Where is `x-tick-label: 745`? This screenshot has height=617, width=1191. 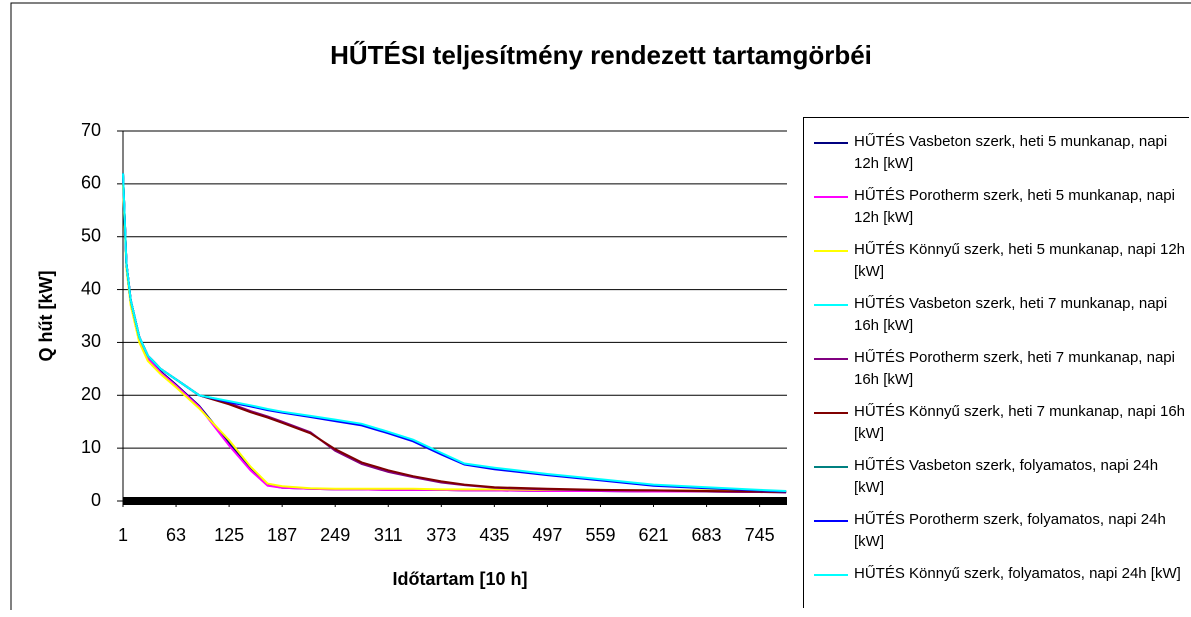 x-tick-label: 745 is located at coordinates (760, 535).